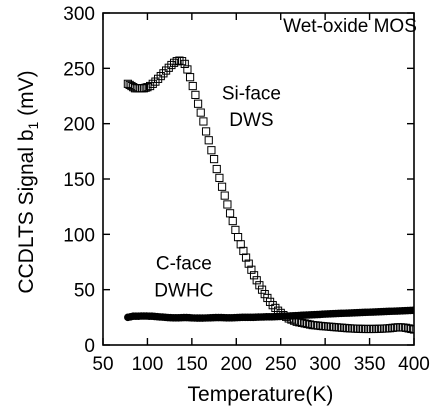 The width and height of the screenshot is (436, 409). What do you see at coordinates (79, 180) in the screenshot?
I see `y-tick-label: 150` at bounding box center [79, 180].